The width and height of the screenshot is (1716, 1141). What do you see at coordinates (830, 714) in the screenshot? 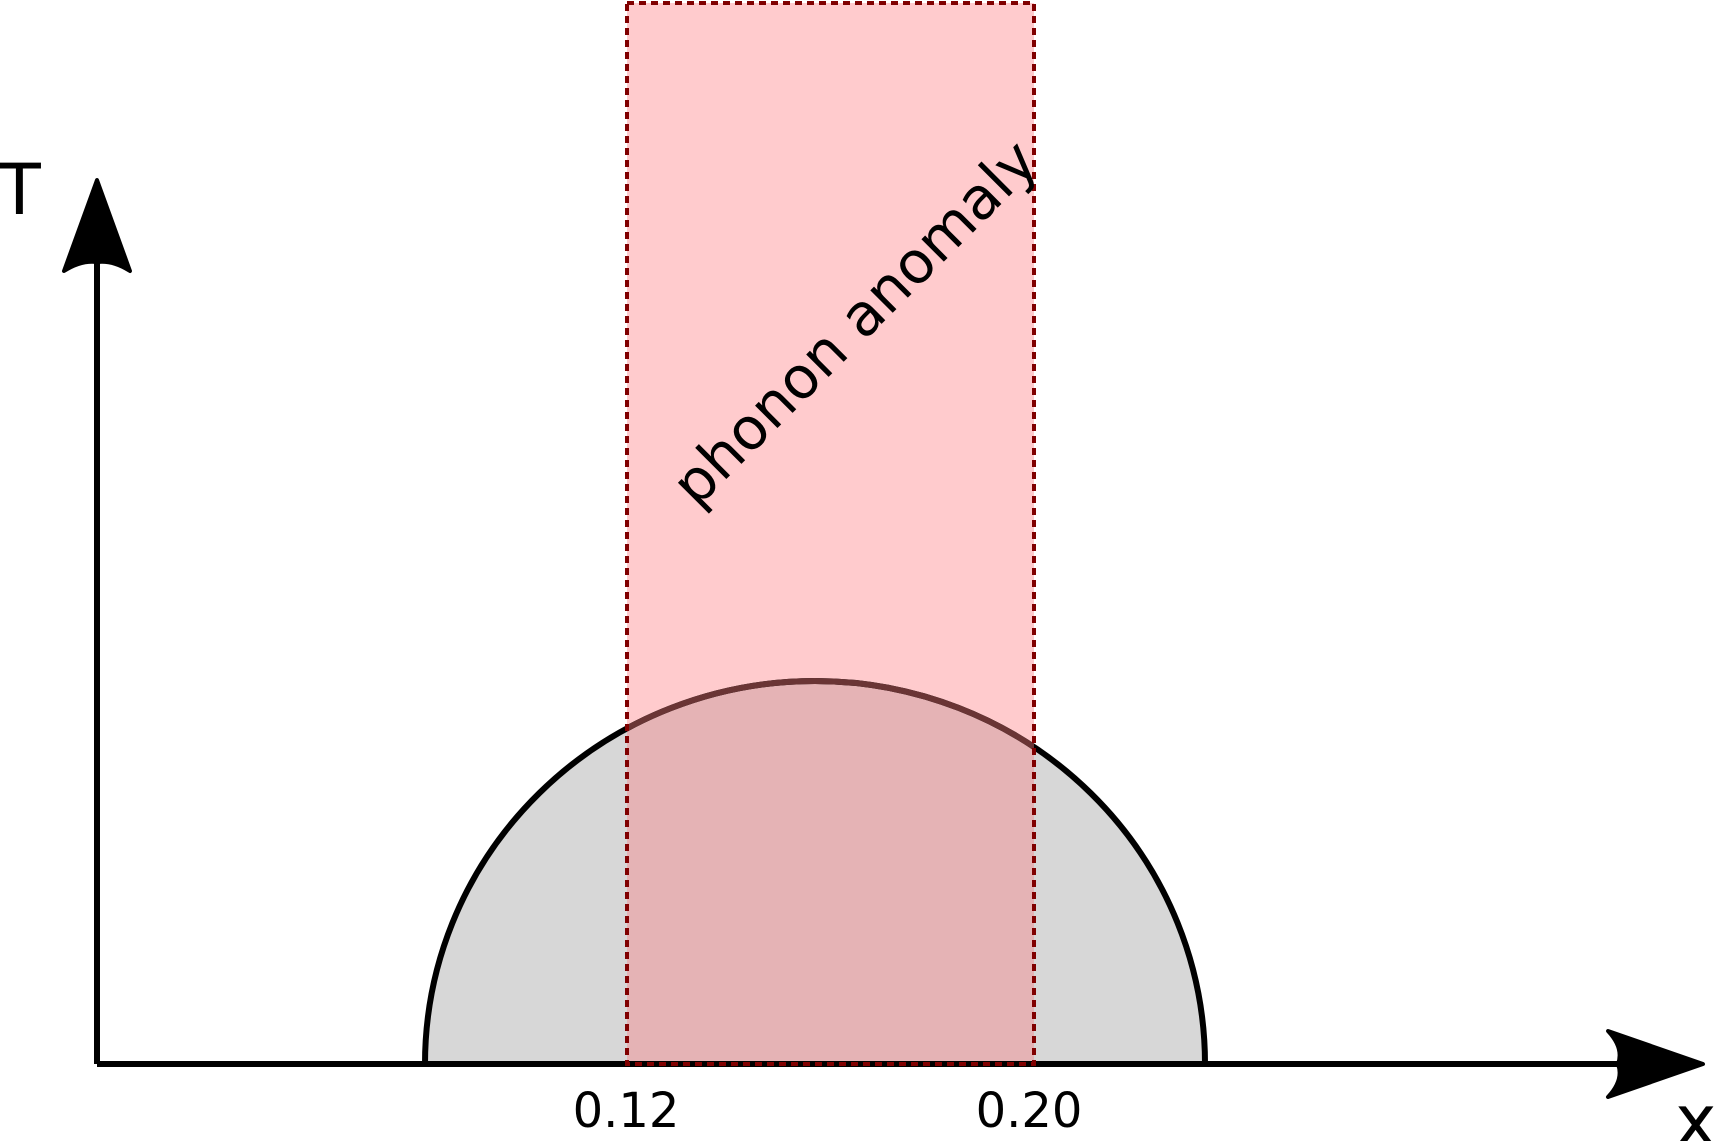
I see `dome-outline-in-band` at bounding box center [830, 714].